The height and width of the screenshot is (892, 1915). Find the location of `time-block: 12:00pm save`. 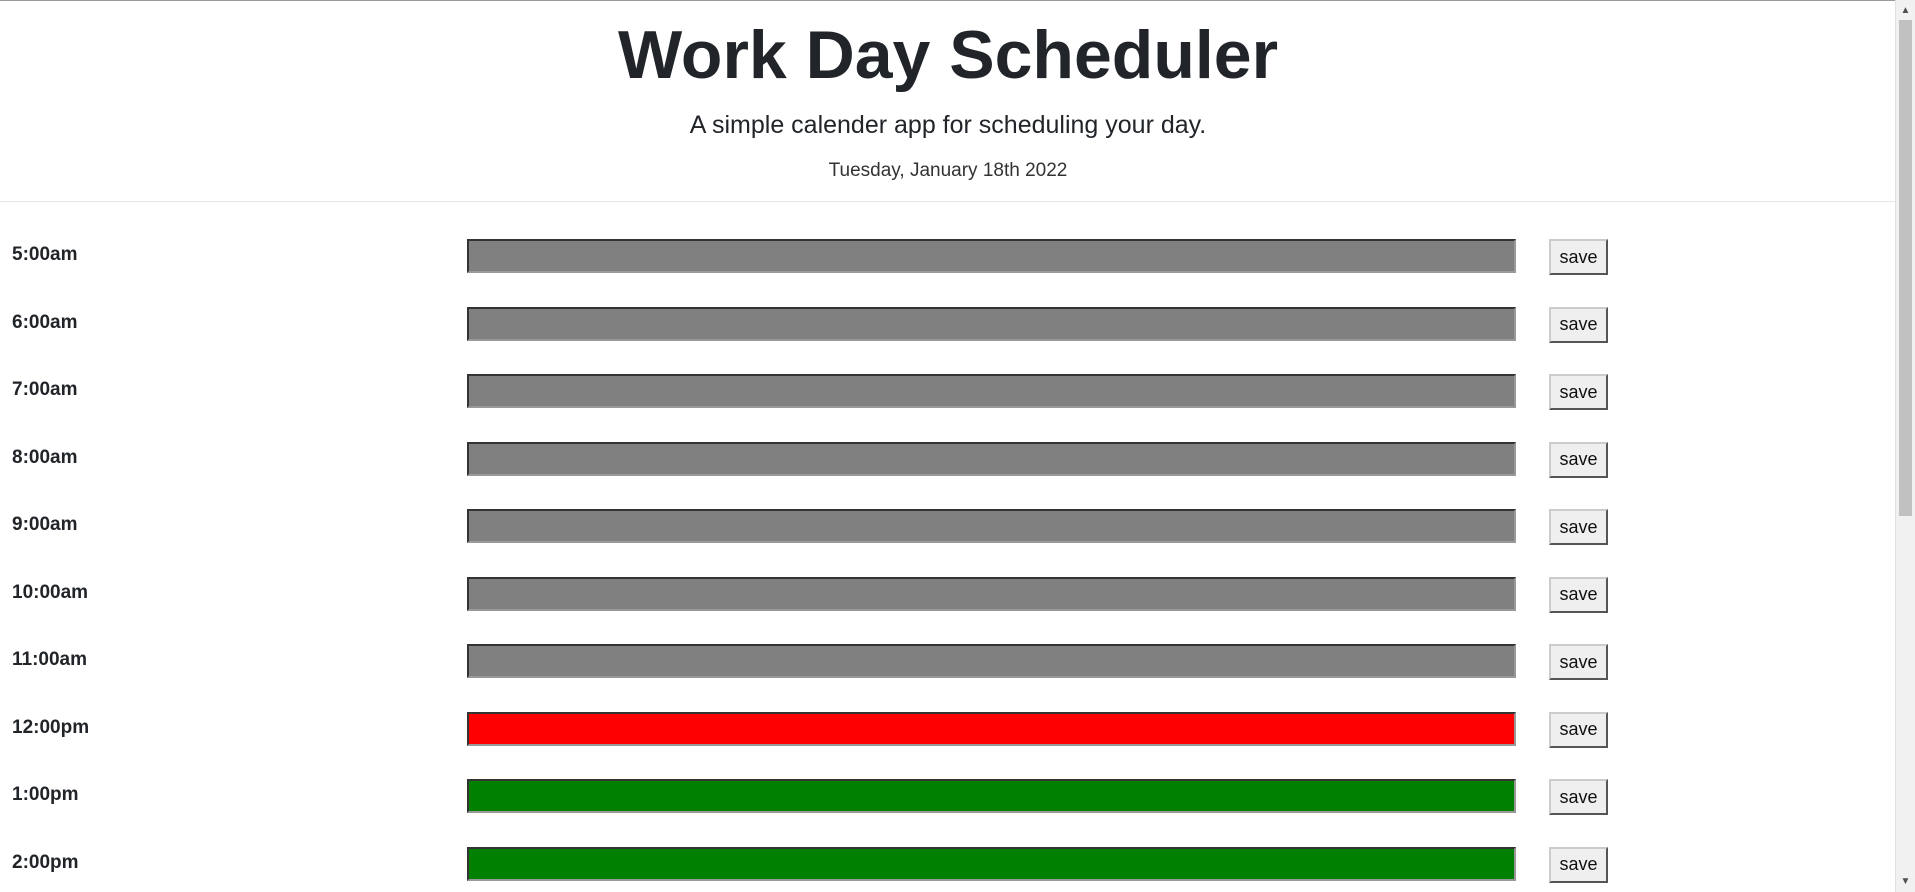

time-block: 12:00pm save is located at coordinates (948, 745).